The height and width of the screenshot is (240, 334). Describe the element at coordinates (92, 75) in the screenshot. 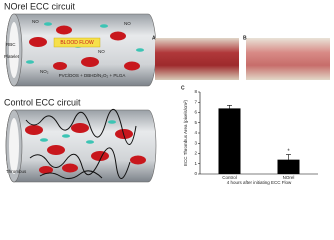

I see `coating-label: PVC/DOS + DBHD/N₂O₂ + PLGA` at that location.